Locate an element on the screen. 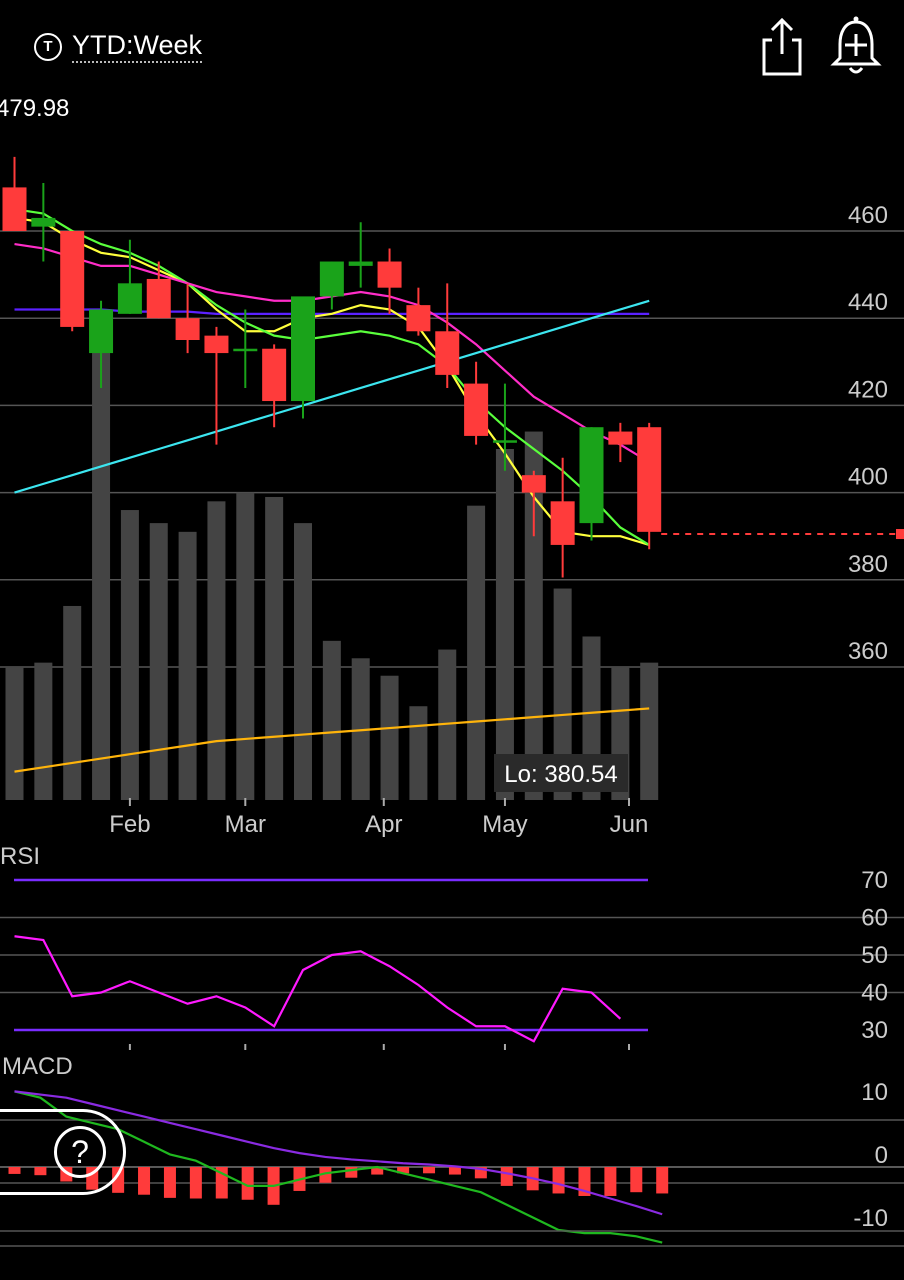 The image size is (904, 1280). chart-header: T YTD:Week is located at coordinates (452, 45).